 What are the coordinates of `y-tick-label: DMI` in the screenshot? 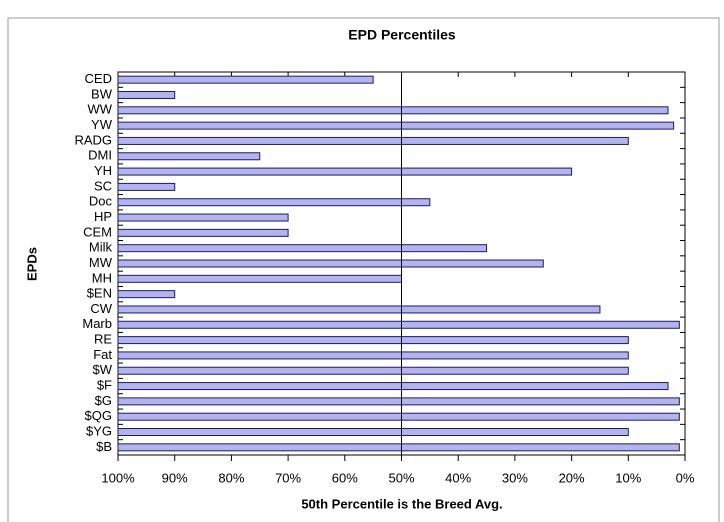 It's located at (100, 155).